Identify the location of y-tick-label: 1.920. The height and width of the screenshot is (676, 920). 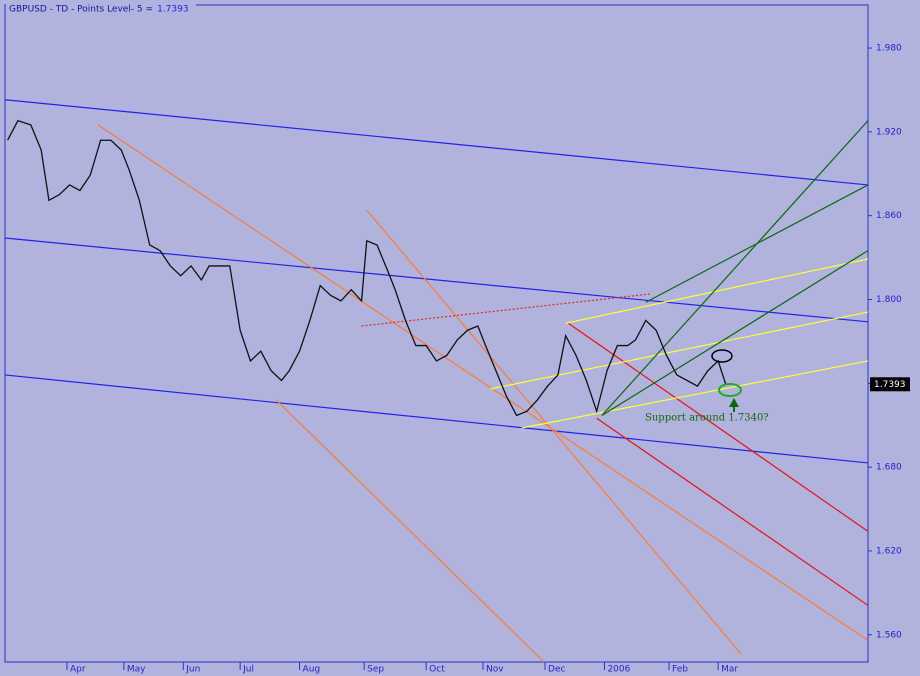
(889, 132).